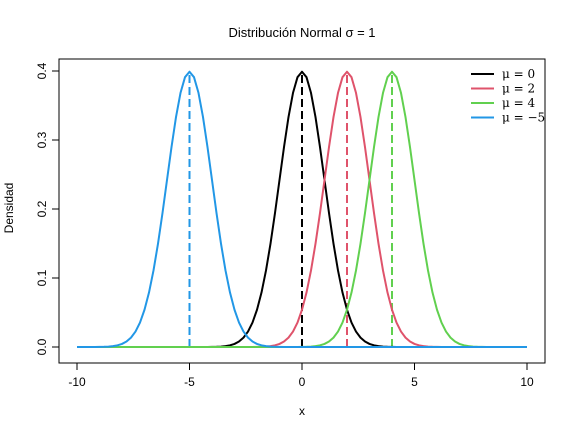 Image resolution: width=576 pixels, height=432 pixels. I want to click on legend: μ = 0μ = 2μ = 4μ = −5, so click(508, 96).